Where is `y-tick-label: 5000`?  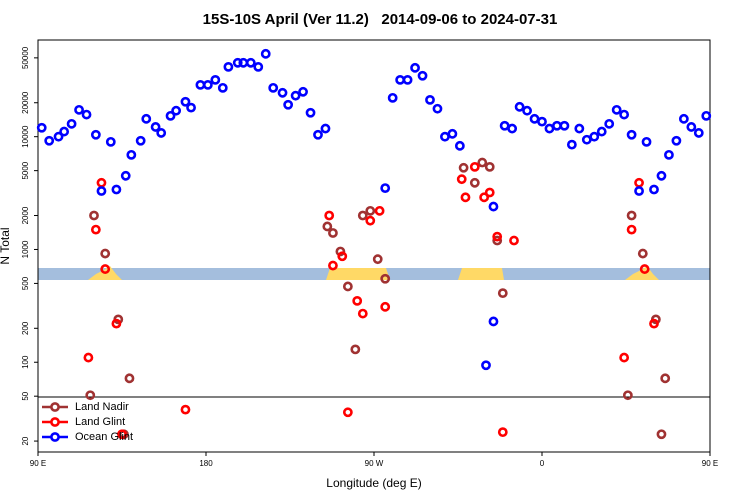
y-tick-label: 5000 is located at coordinates (25, 170).